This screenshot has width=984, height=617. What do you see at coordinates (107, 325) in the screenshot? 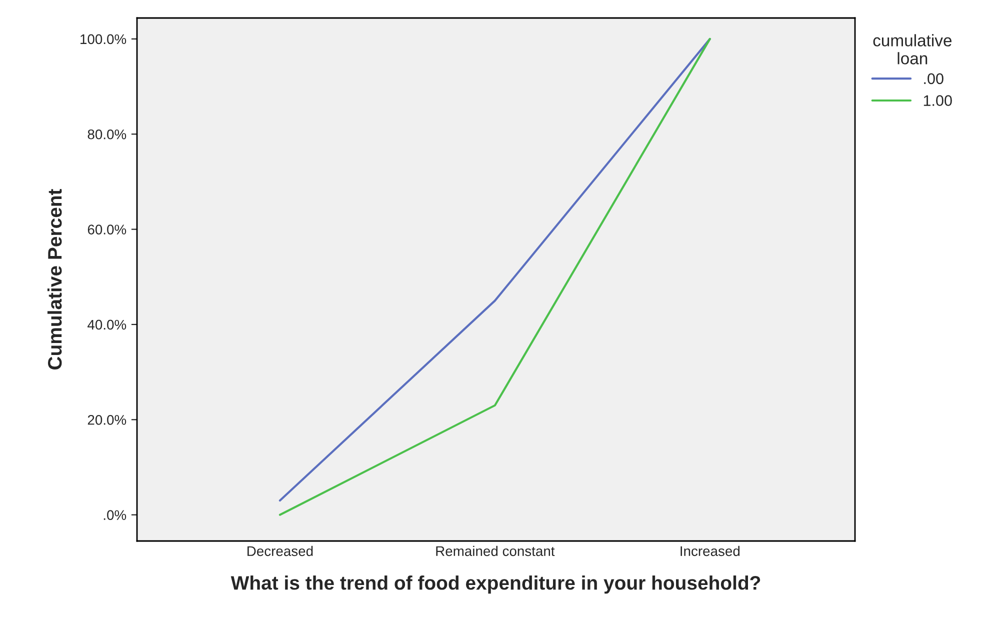
I see `y-tick-label: 40.0%` at bounding box center [107, 325].